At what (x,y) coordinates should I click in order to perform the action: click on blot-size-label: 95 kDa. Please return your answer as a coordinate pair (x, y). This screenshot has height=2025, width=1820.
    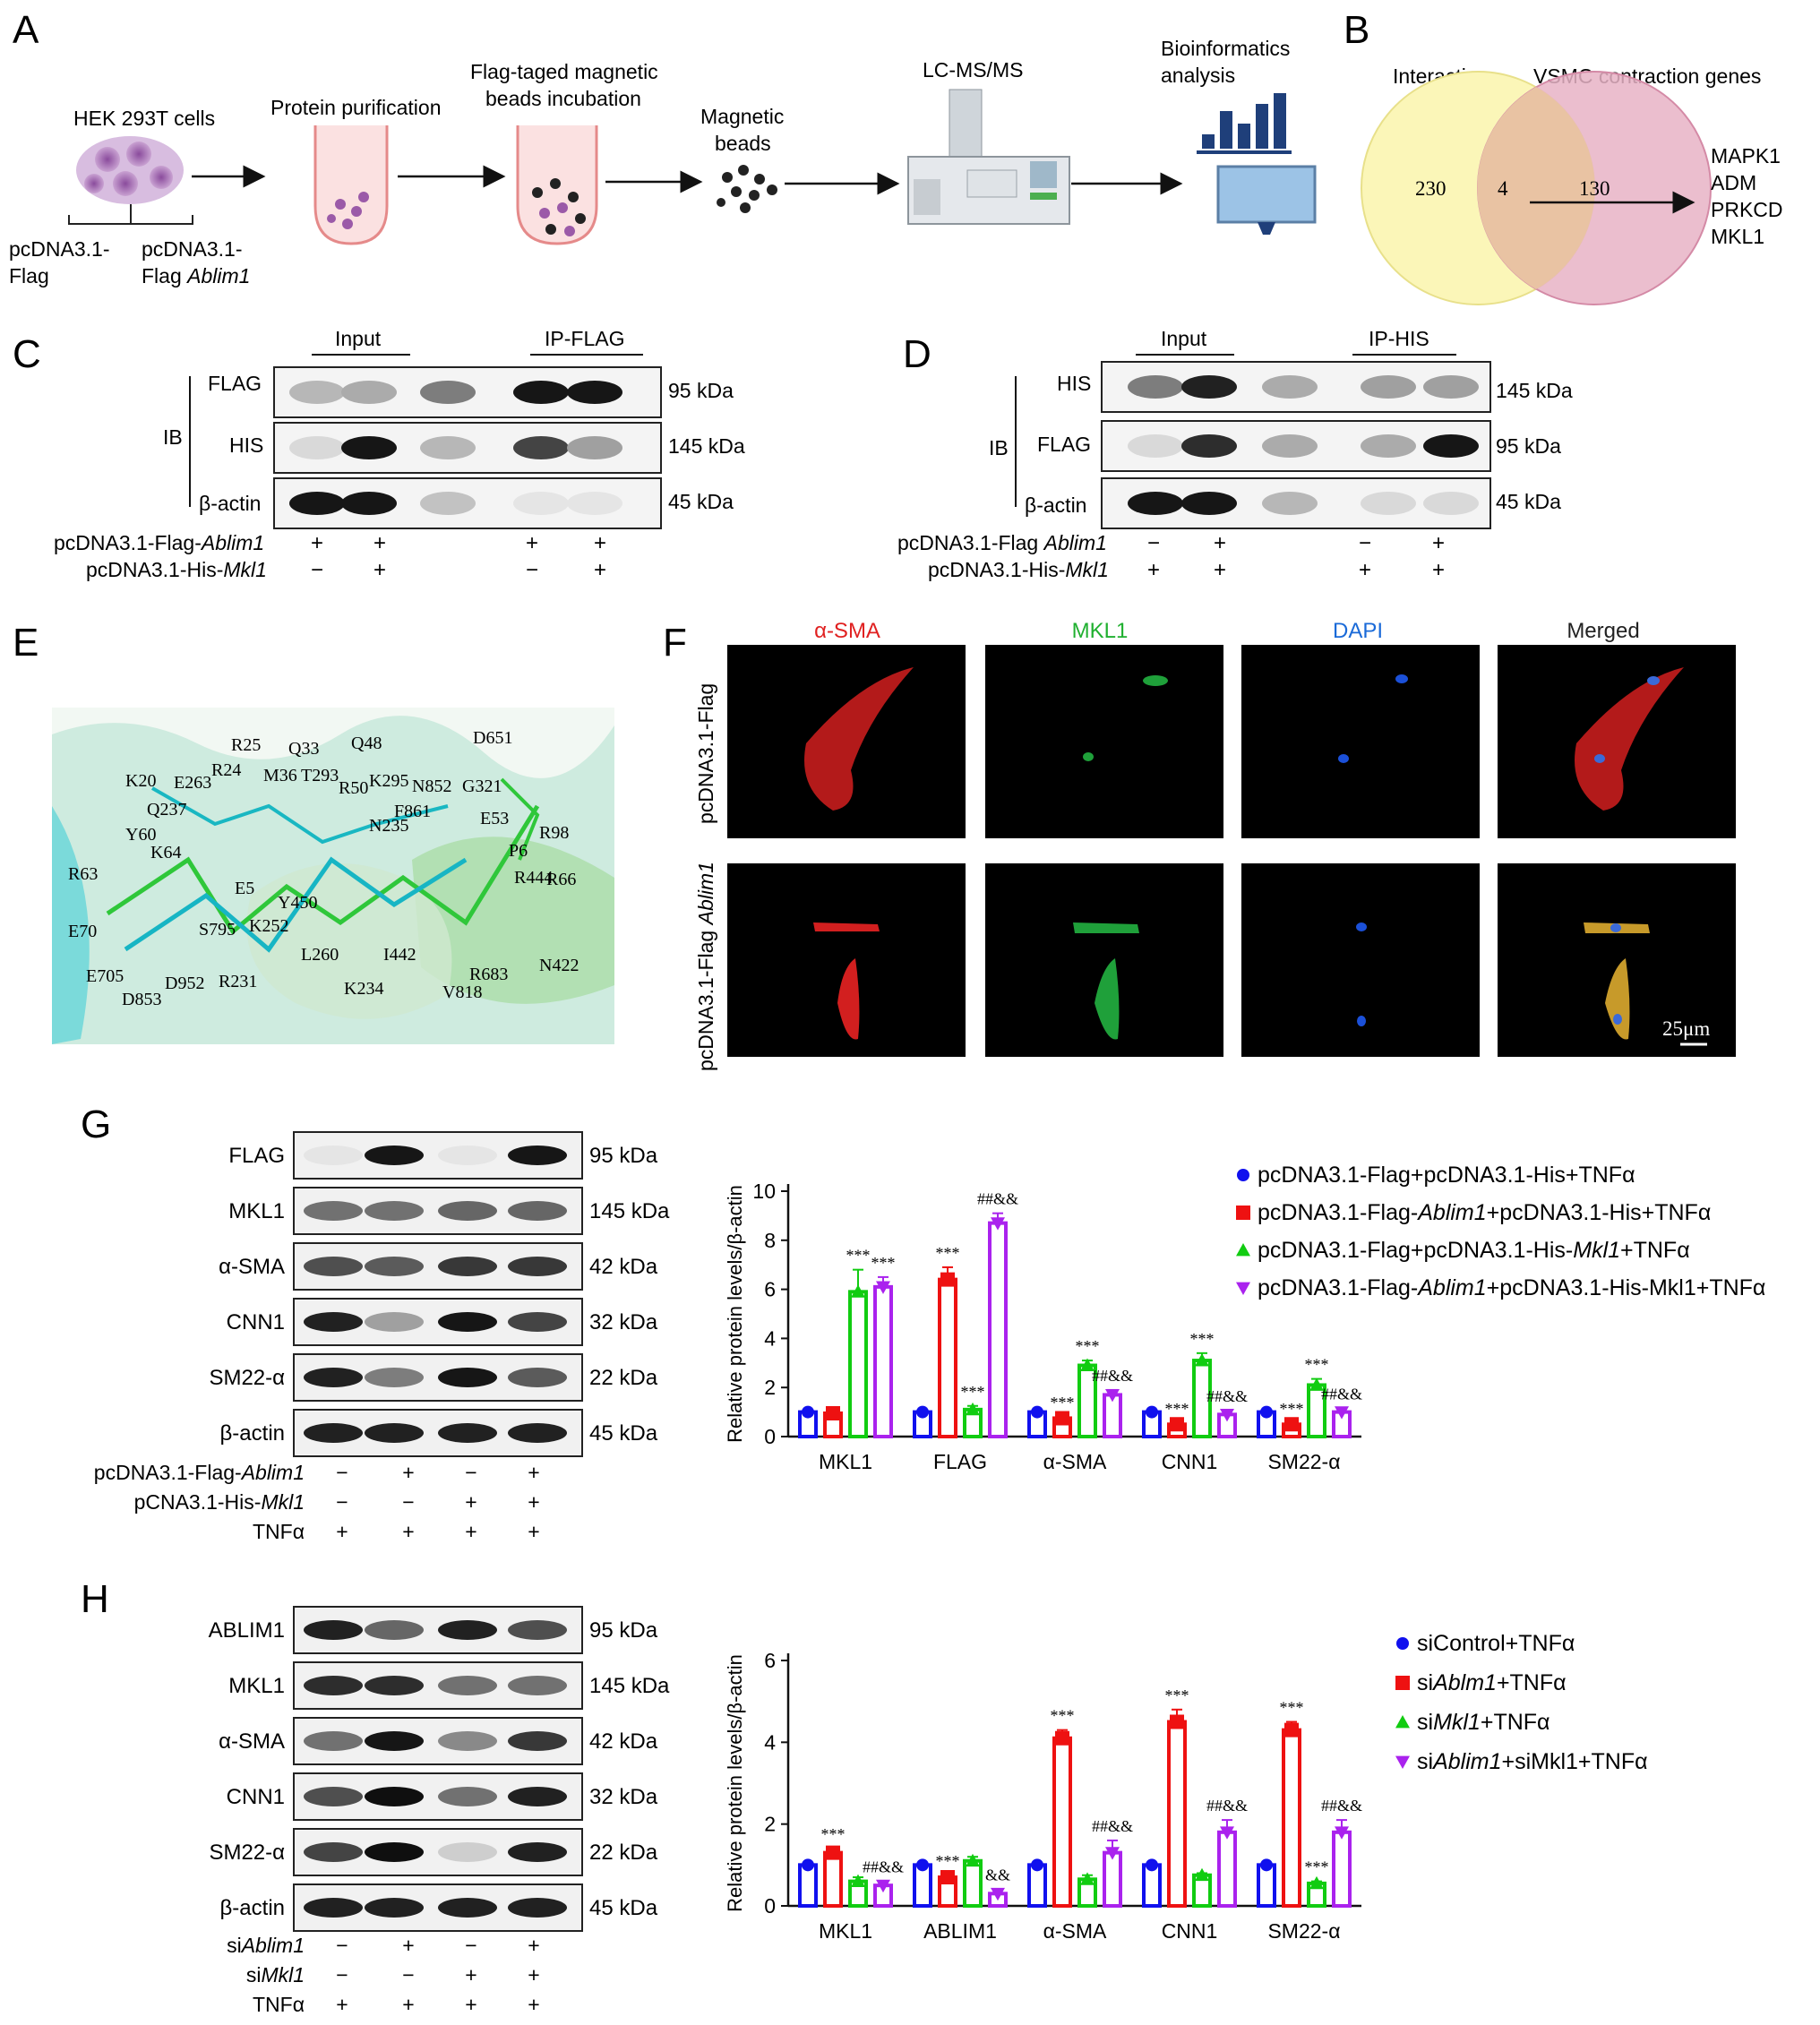
    Looking at the image, I should click on (623, 1156).